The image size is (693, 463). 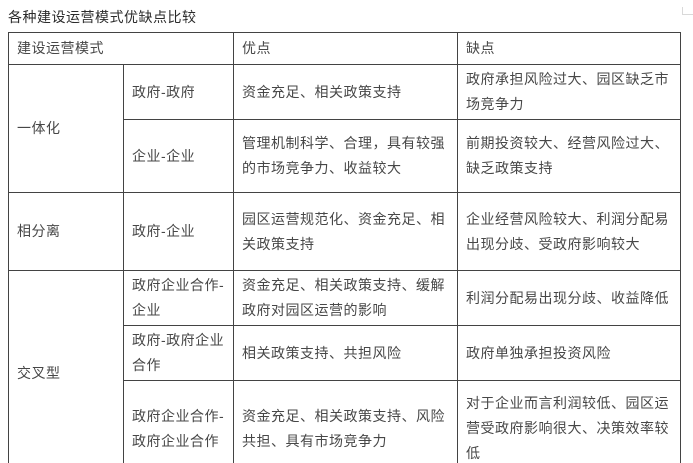 What do you see at coordinates (569, 156) in the screenshot?
I see `cons-cell: 前期投资较大、经营风险过大、缺乏政策支持` at bounding box center [569, 156].